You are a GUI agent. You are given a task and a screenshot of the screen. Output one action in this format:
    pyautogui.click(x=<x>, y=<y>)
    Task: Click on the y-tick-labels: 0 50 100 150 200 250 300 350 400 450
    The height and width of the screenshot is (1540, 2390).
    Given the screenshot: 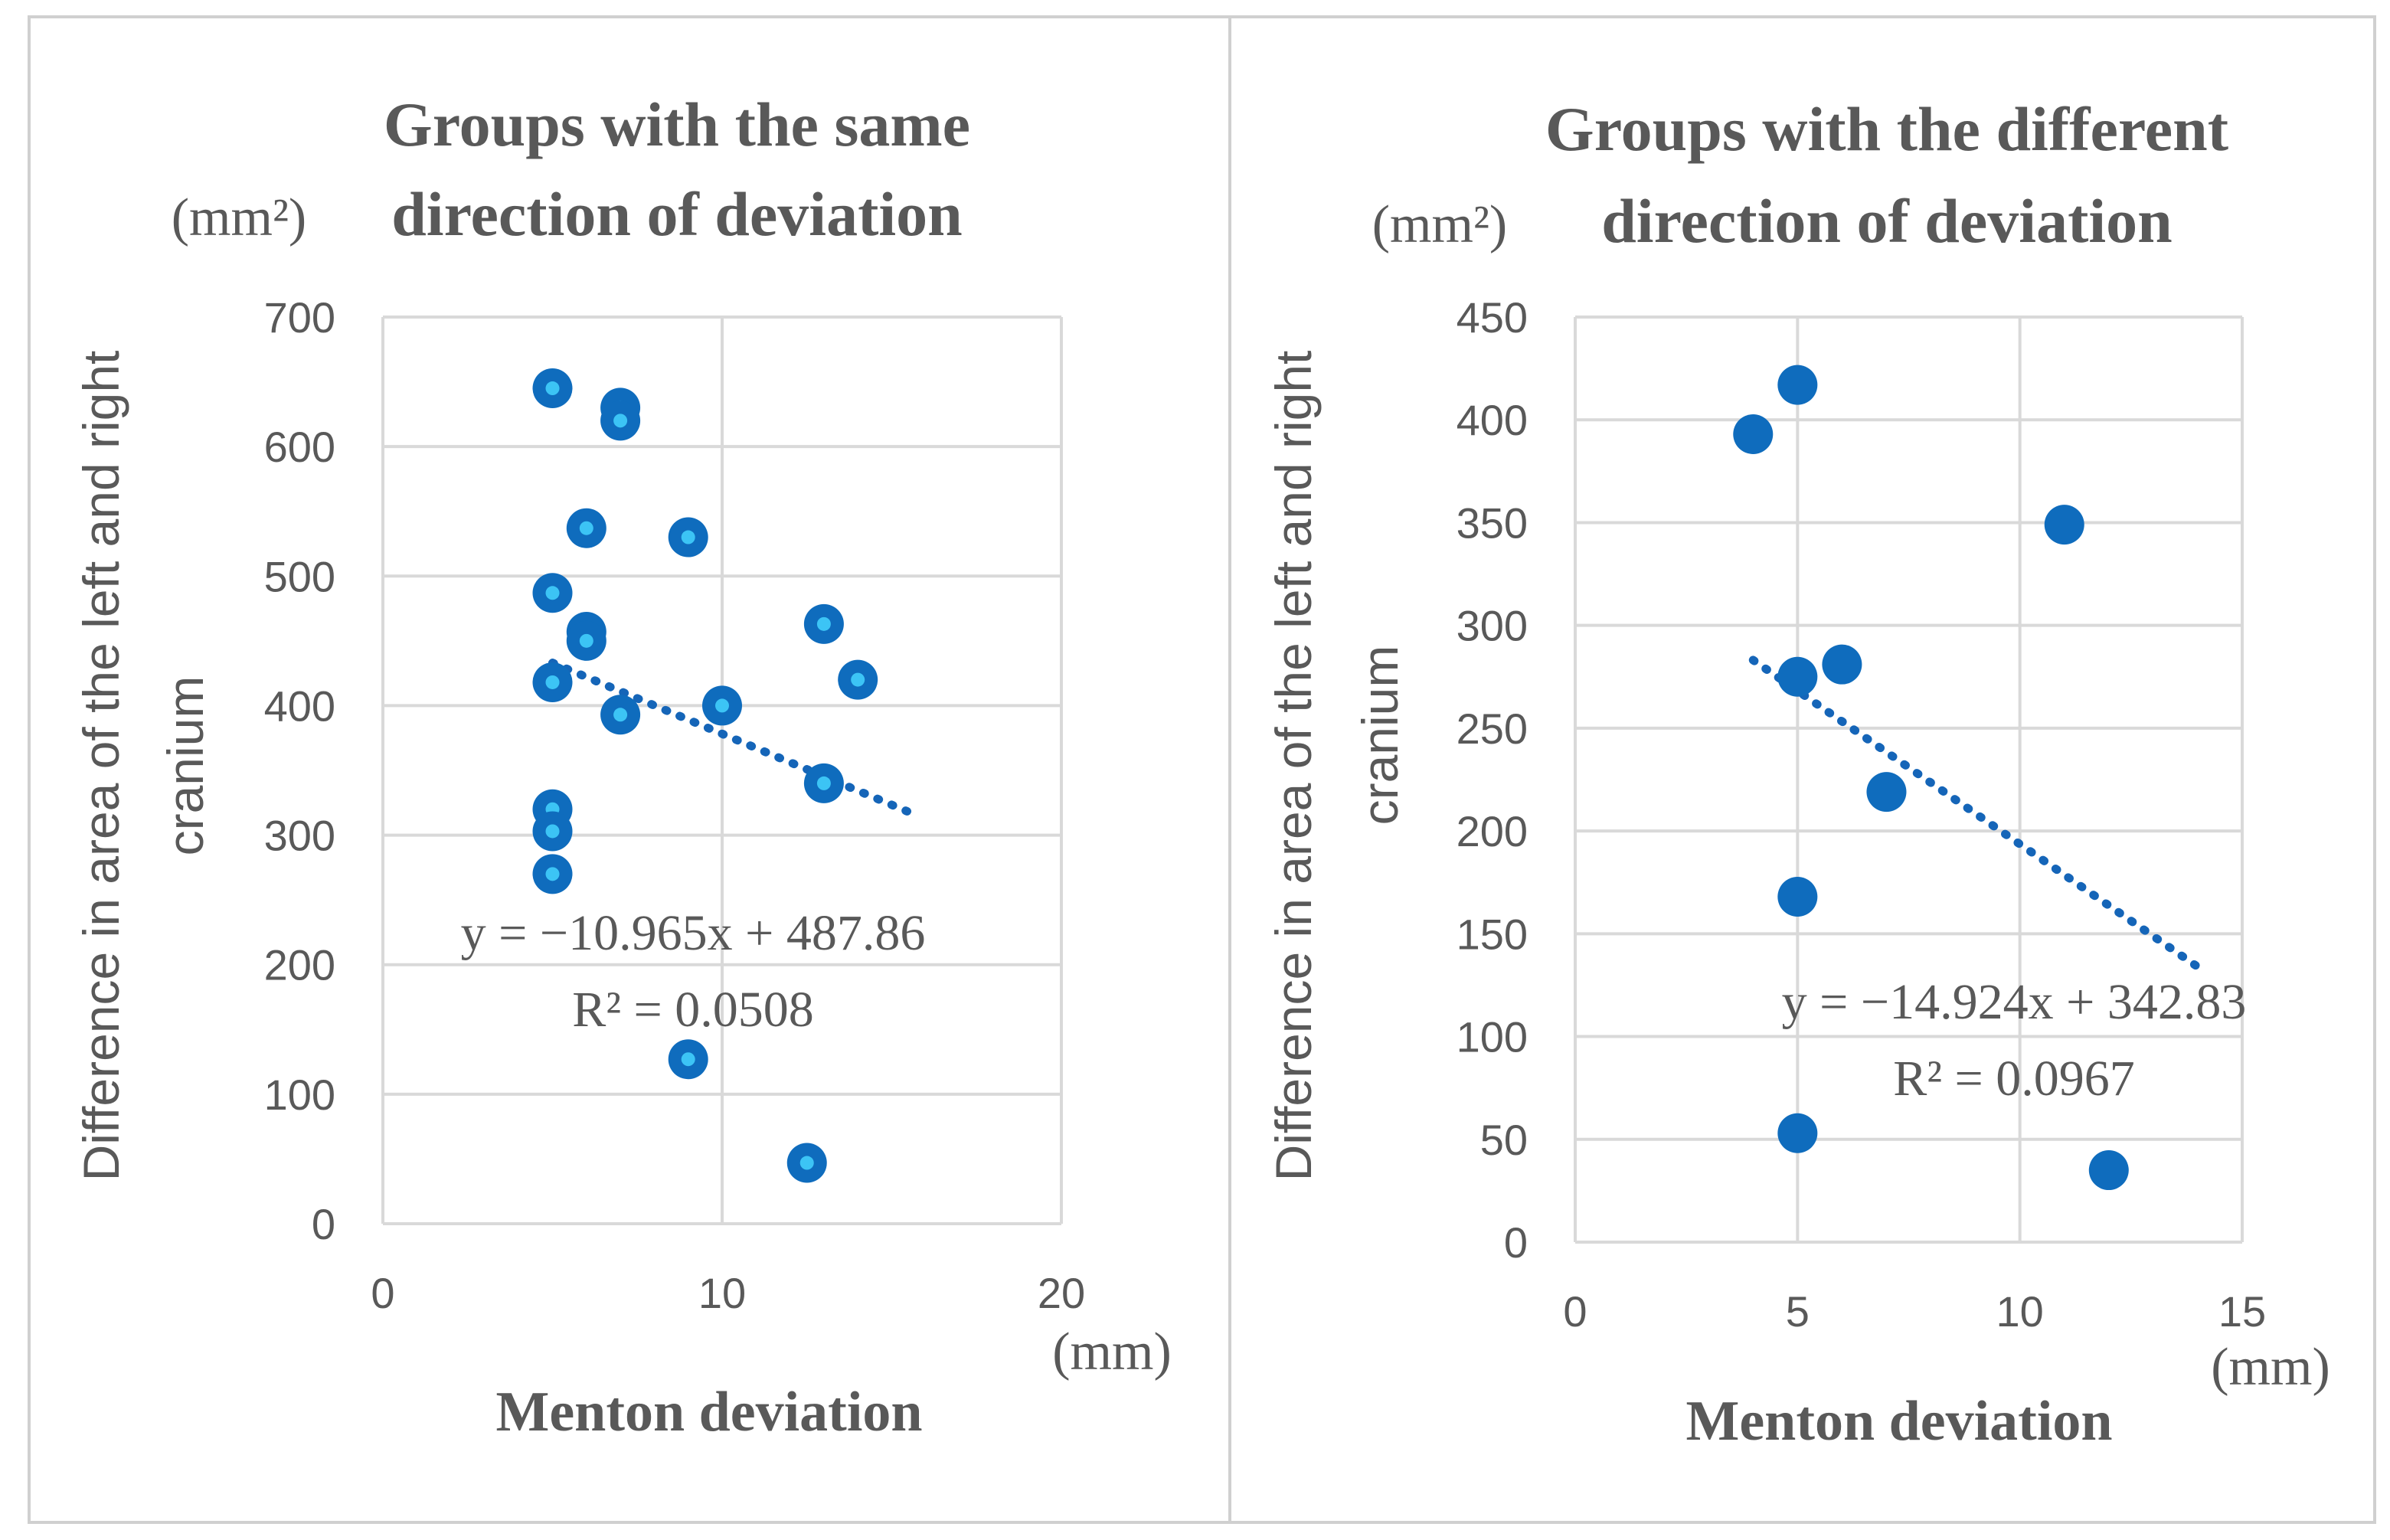 What is the action you would take?
    pyautogui.click(x=1492, y=780)
    